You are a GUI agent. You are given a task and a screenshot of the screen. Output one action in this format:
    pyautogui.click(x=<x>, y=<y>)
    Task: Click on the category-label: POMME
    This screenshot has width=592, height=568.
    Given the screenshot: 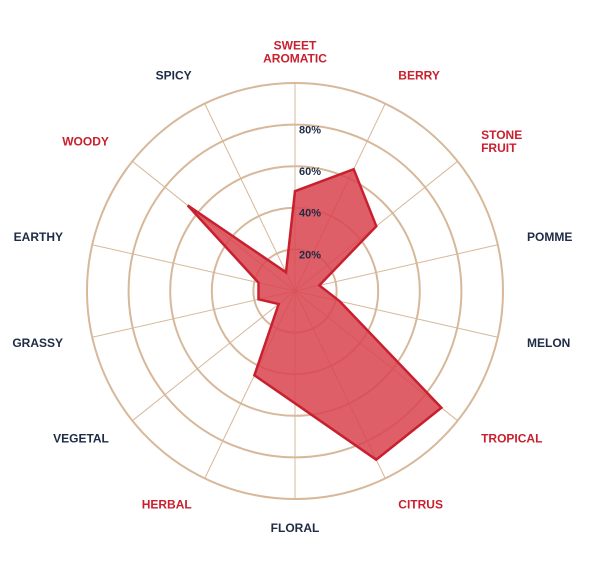 What is the action you would take?
    pyautogui.click(x=549, y=237)
    